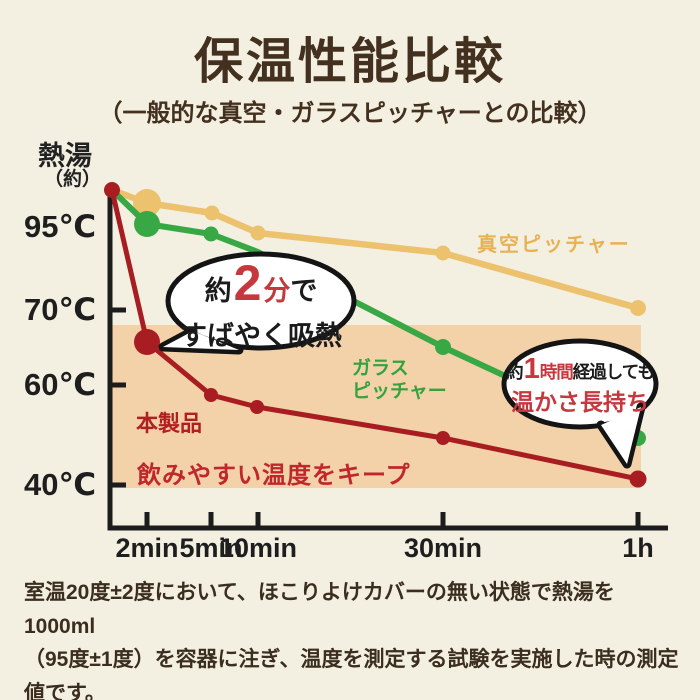 The height and width of the screenshot is (700, 700). What do you see at coordinates (211, 548) in the screenshot?
I see `x-tick-label: 5min` at bounding box center [211, 548].